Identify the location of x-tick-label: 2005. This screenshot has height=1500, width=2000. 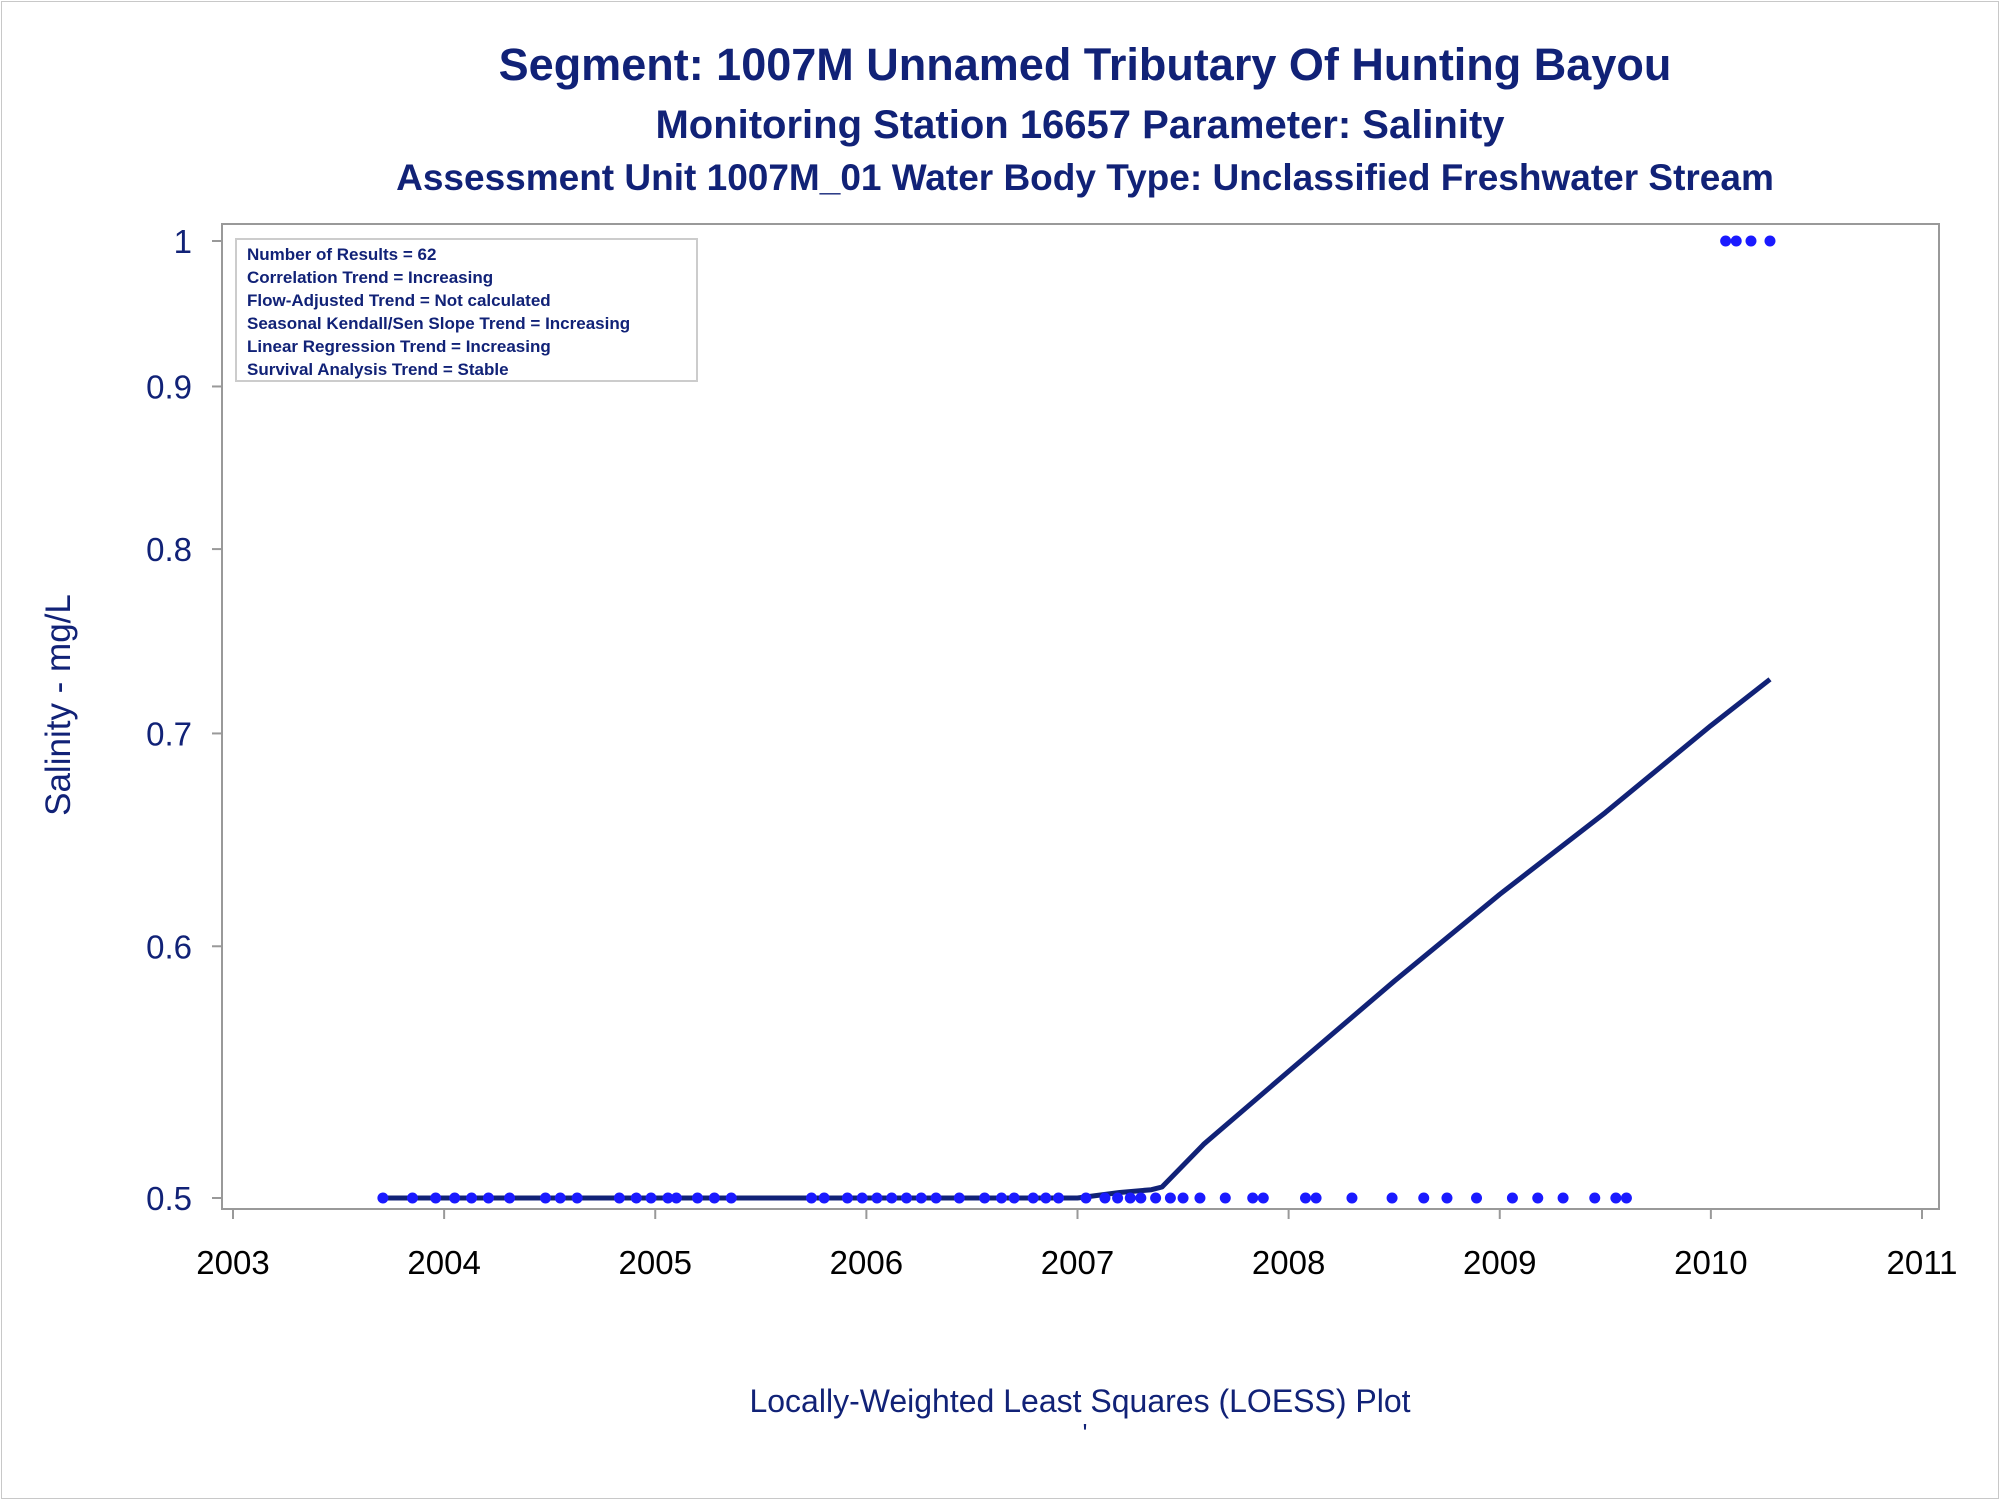
(655, 1262).